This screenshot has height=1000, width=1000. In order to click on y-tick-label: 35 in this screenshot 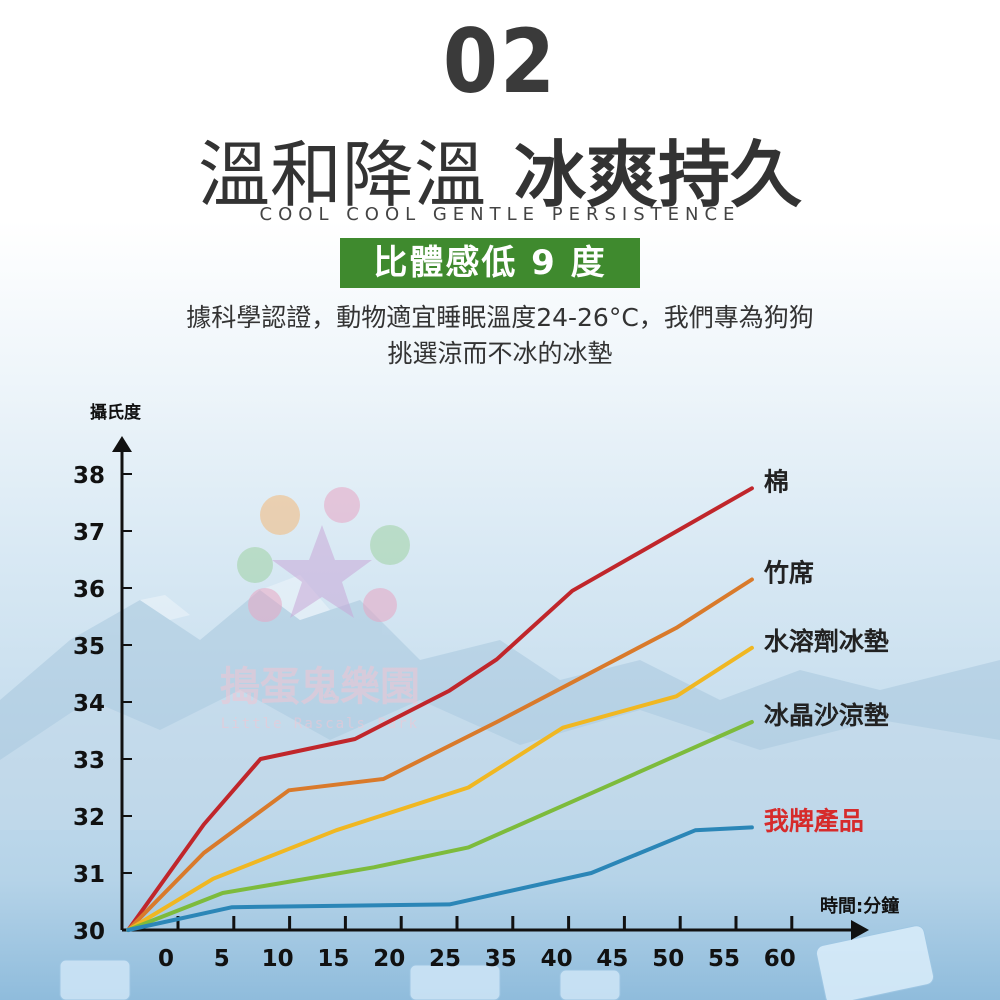, I will do `click(89, 647)`.